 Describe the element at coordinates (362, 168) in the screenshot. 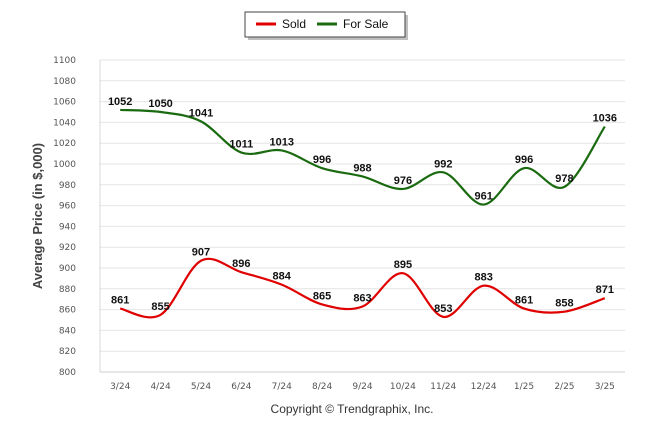

I see `data-label: 988` at that location.